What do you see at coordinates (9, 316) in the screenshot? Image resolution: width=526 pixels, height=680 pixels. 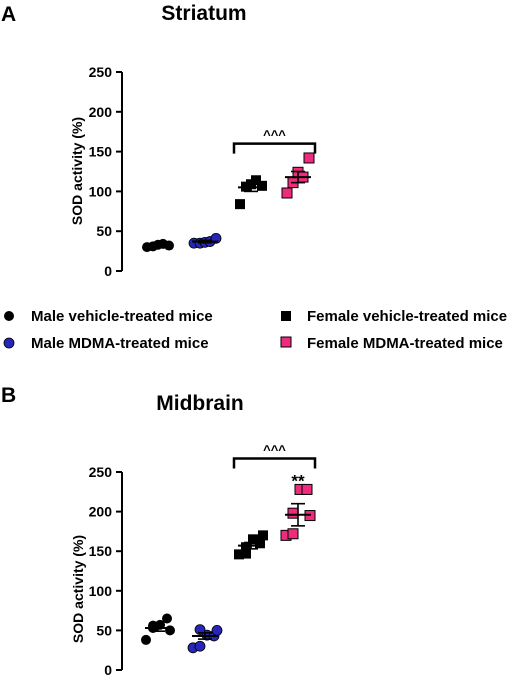 I see `legend-marker-male-vehicle` at bounding box center [9, 316].